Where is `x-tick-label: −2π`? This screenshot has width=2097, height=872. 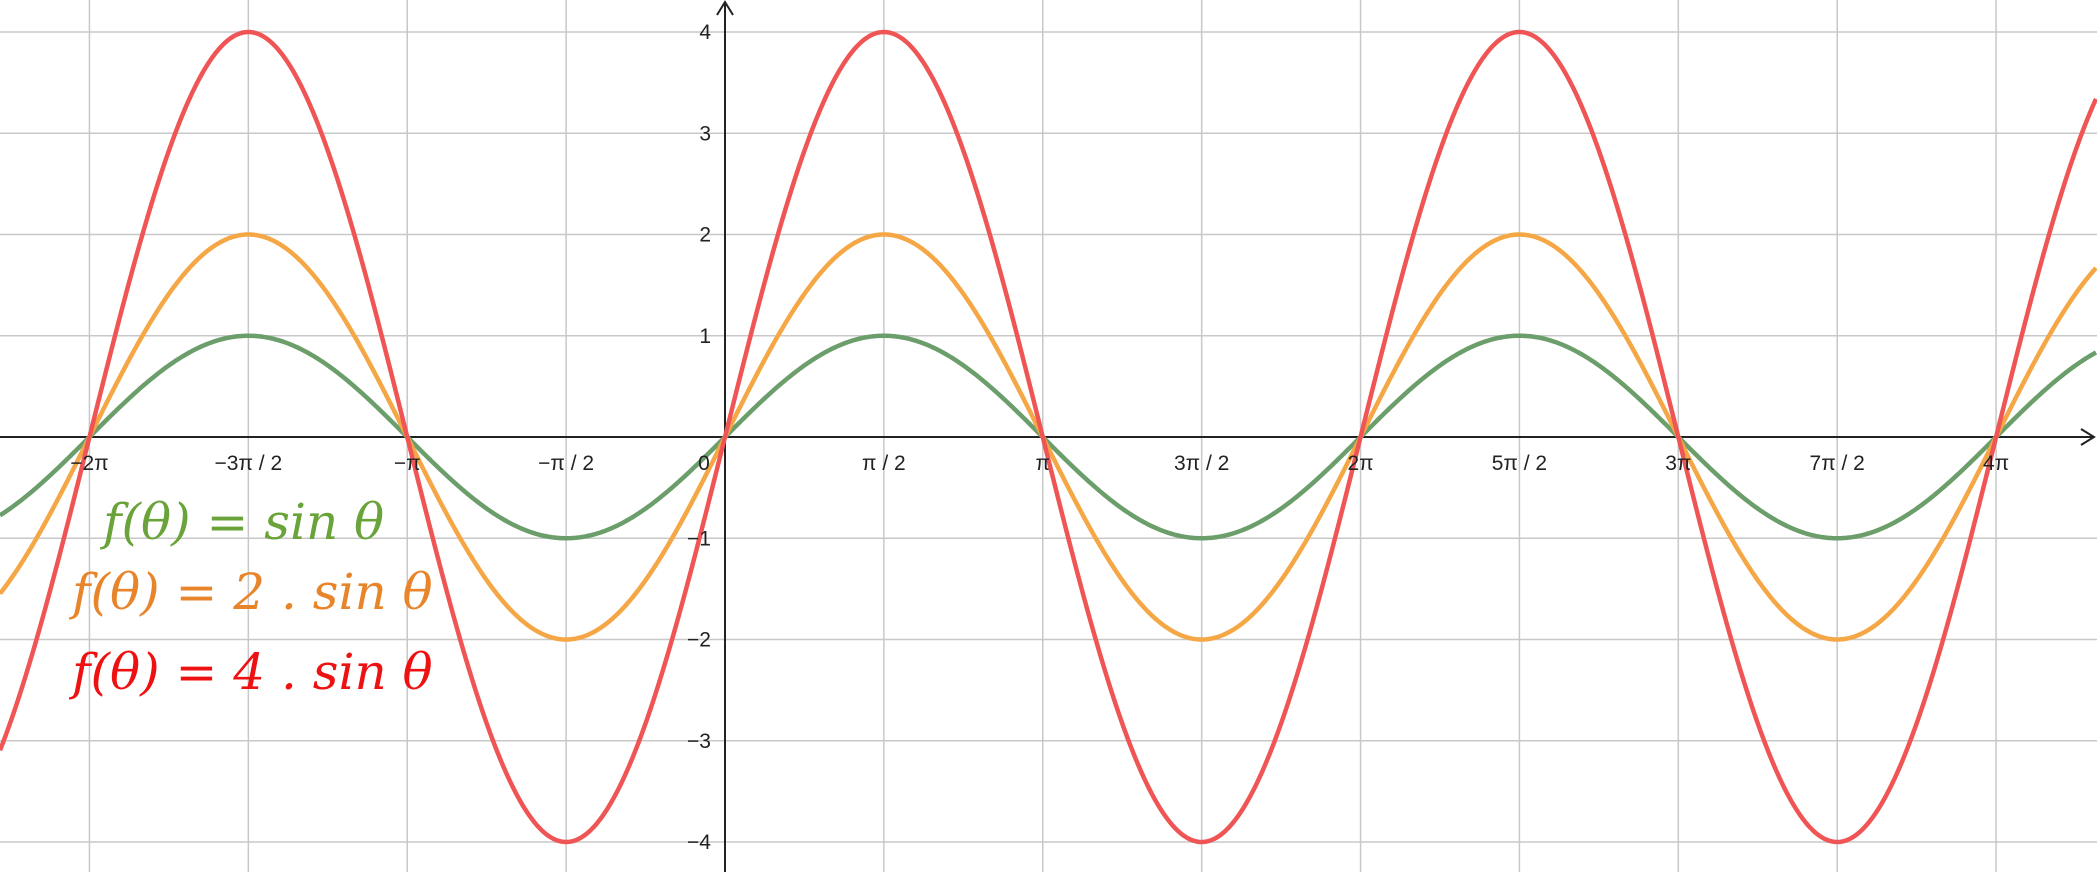 x-tick-label: −2π is located at coordinates (89, 463).